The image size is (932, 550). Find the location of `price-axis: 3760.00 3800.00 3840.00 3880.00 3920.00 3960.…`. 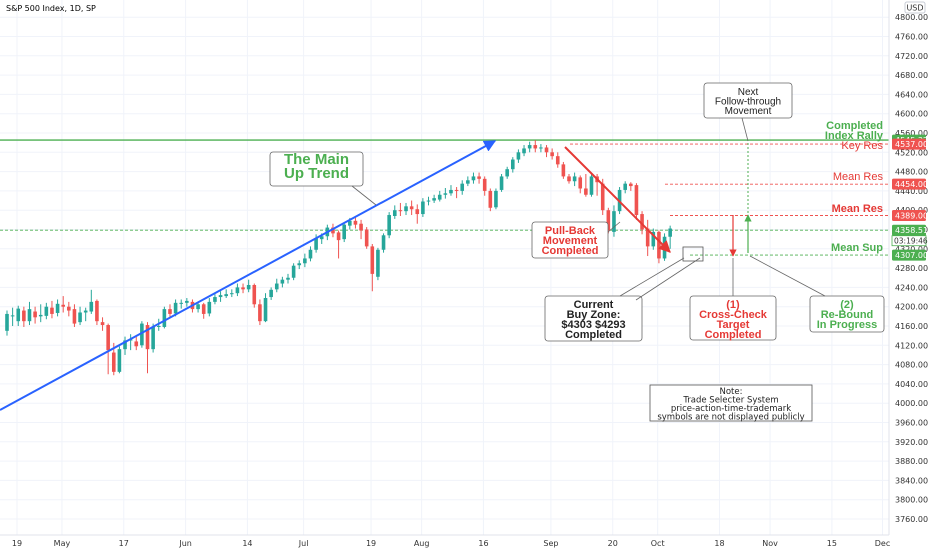

price-axis: 3760.00 3800.00 3840.00 3880.00 3920.00 3960.… is located at coordinates (911, 268).